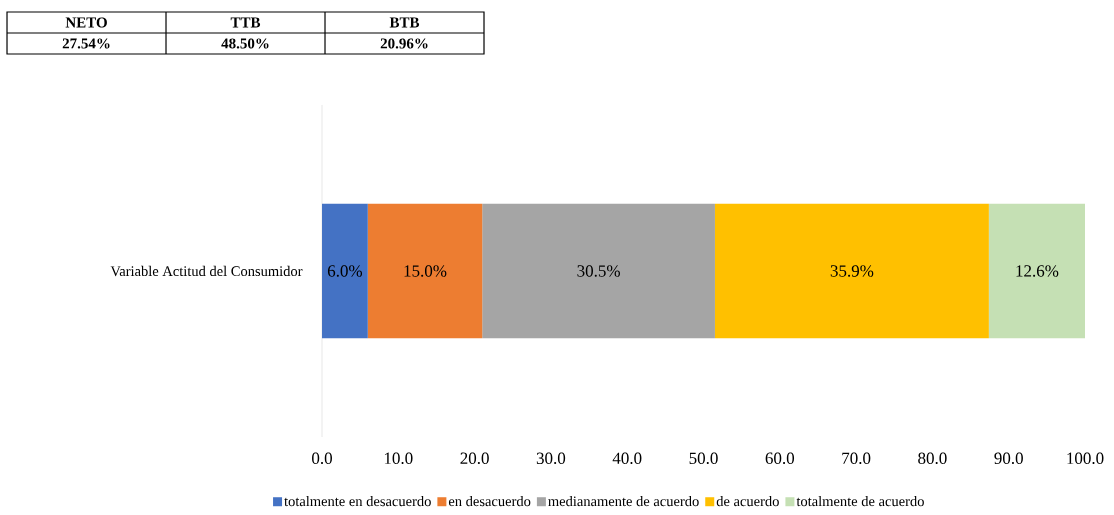 The image size is (1114, 515). I want to click on legend-label: totalmente de acuerdo, so click(860, 501).